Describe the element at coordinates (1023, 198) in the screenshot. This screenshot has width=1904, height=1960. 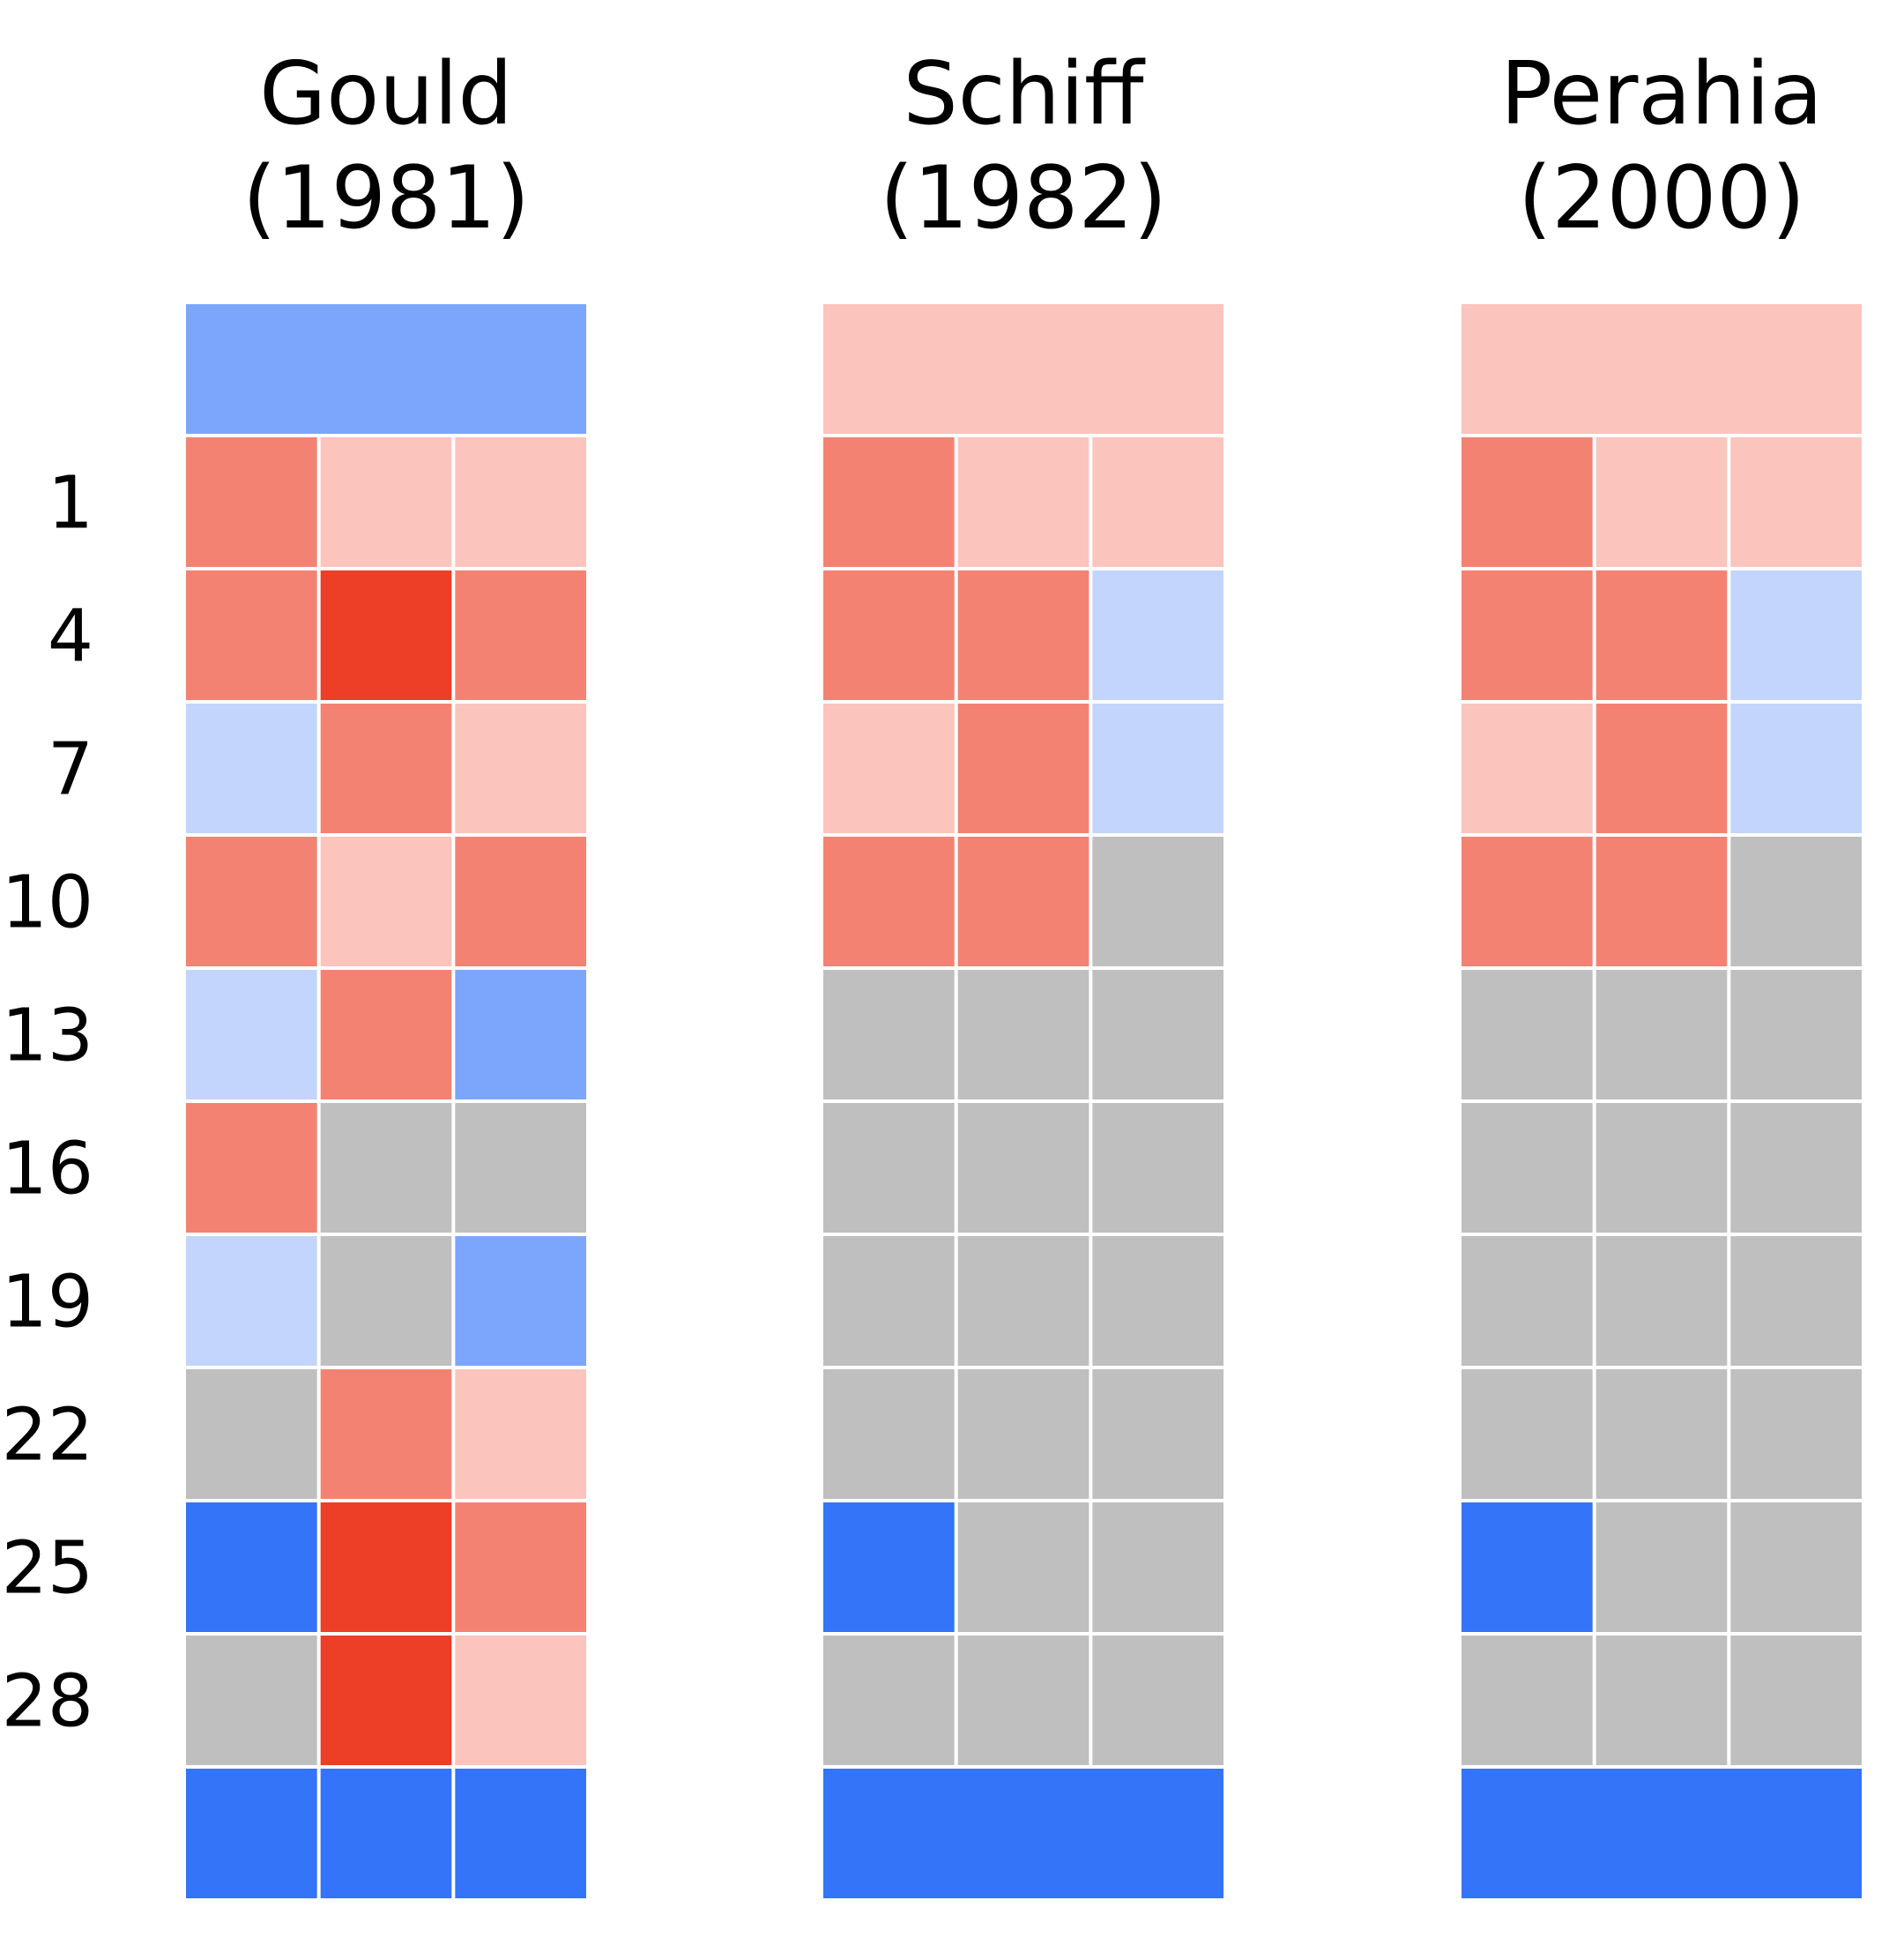
I see `panel-title-year: (1982)` at that location.